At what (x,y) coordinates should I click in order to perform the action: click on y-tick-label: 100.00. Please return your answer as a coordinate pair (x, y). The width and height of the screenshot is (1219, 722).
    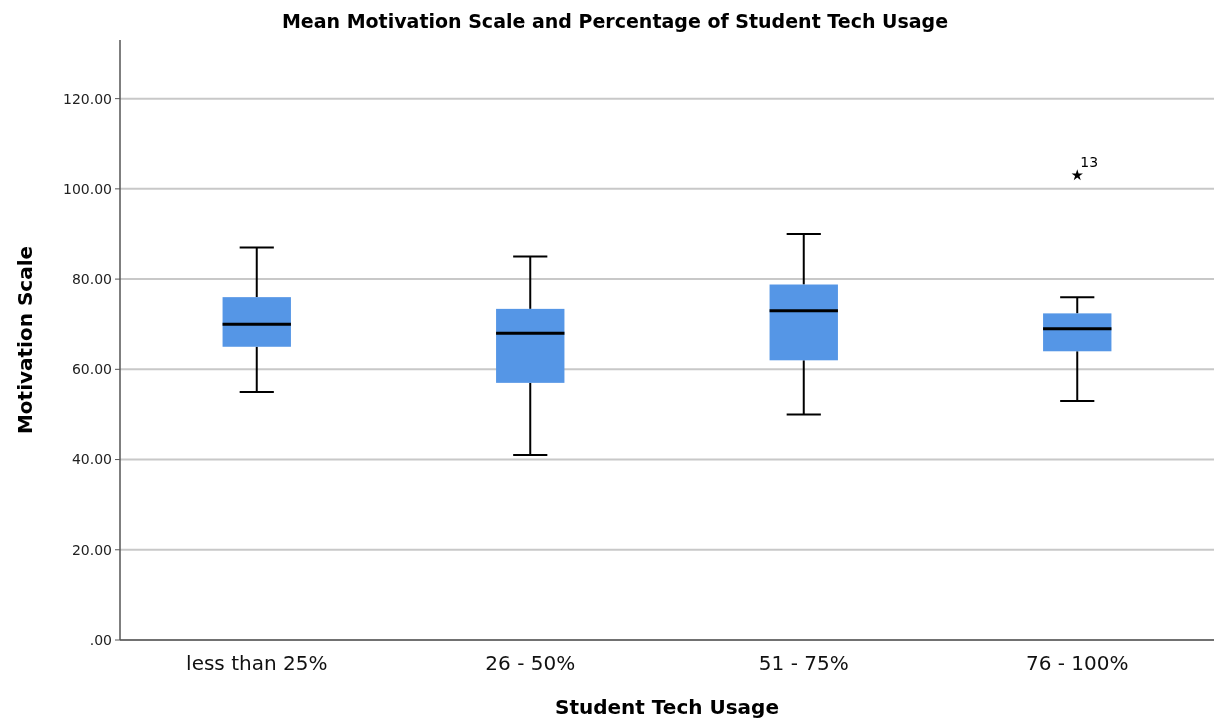
    Looking at the image, I should click on (87, 188).